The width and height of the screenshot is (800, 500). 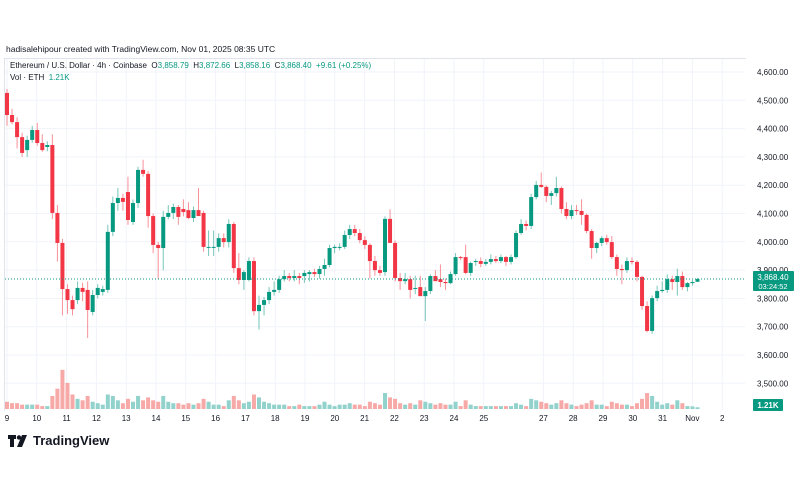 I want to click on price-axis-label: 3,700.00, so click(x=773, y=327).